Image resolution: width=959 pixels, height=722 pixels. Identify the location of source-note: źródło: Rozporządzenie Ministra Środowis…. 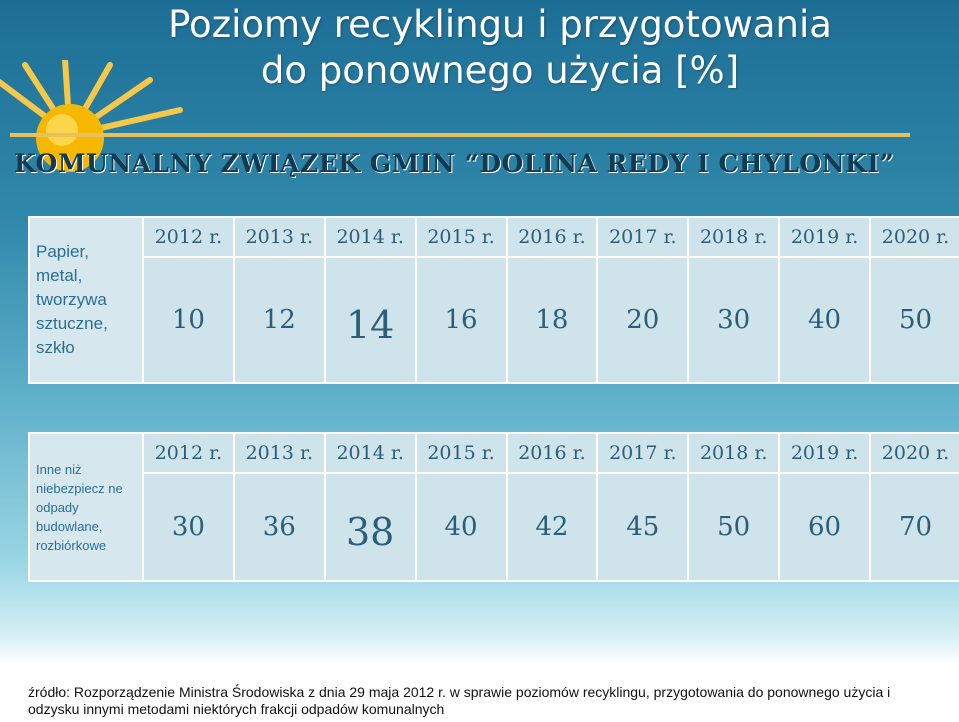
(459, 700).